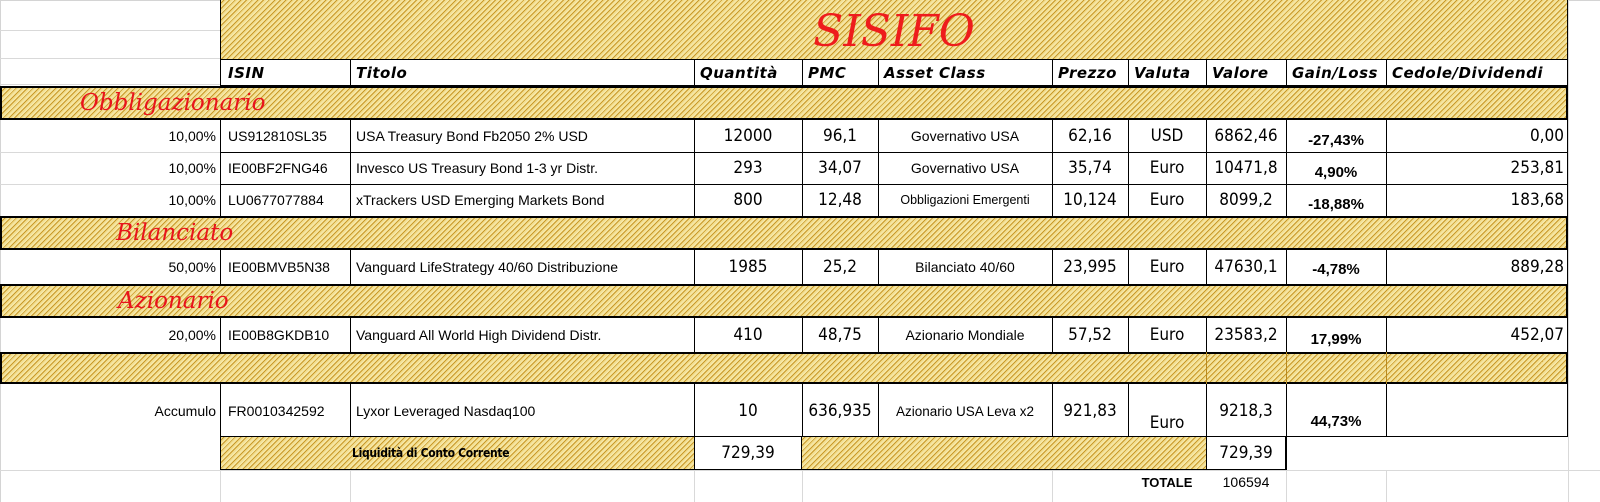 The width and height of the screenshot is (1600, 502). Describe the element at coordinates (192, 267) in the screenshot. I see `weight-cell: 50,00%` at that location.